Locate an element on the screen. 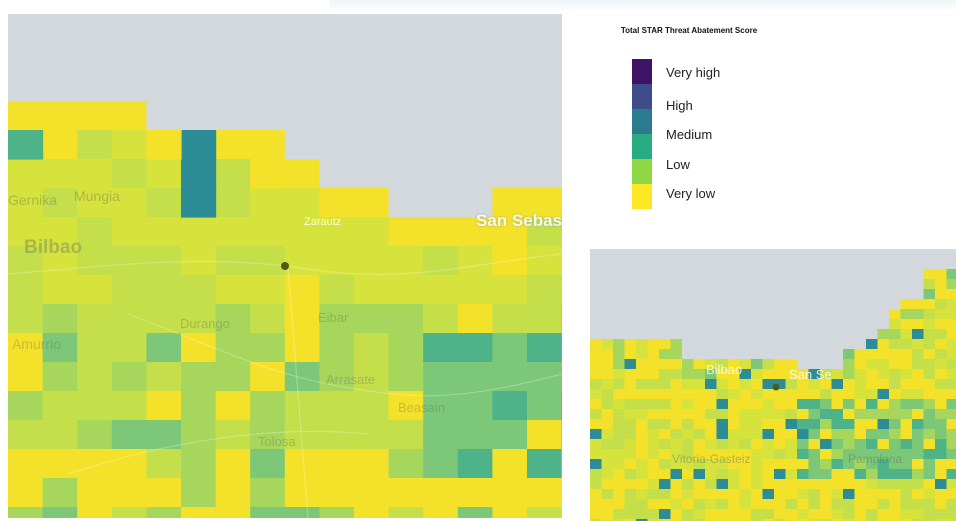 The width and height of the screenshot is (956, 521). road-line is located at coordinates (285, 264).